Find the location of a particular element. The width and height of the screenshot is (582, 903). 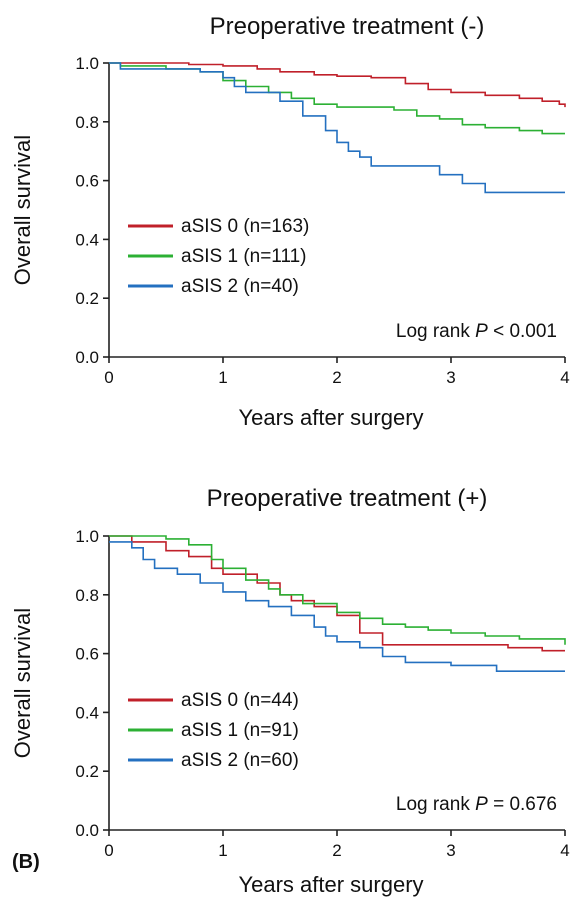

log-rank-p-value: < 0.001 is located at coordinates (522, 331).